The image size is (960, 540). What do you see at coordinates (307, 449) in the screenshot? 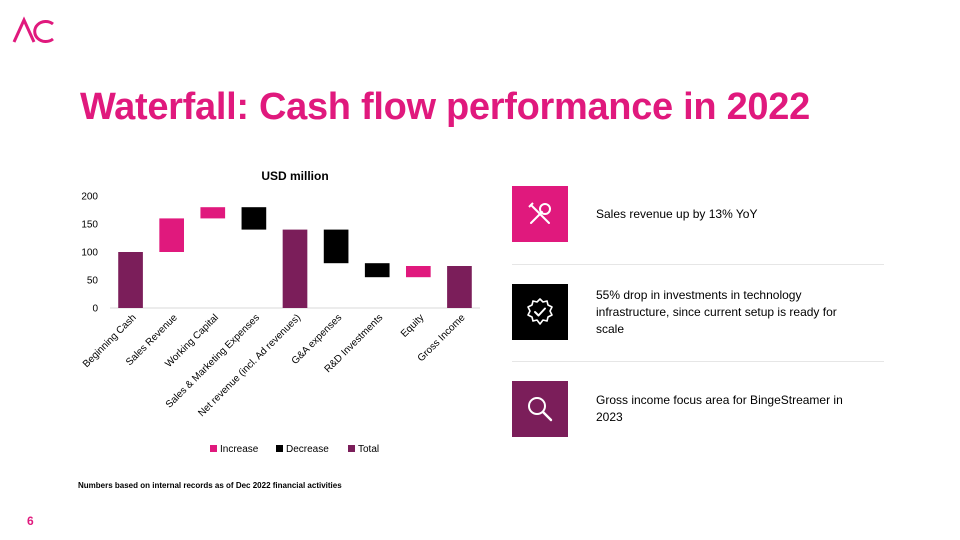
I see `legend-label: Decrease` at bounding box center [307, 449].